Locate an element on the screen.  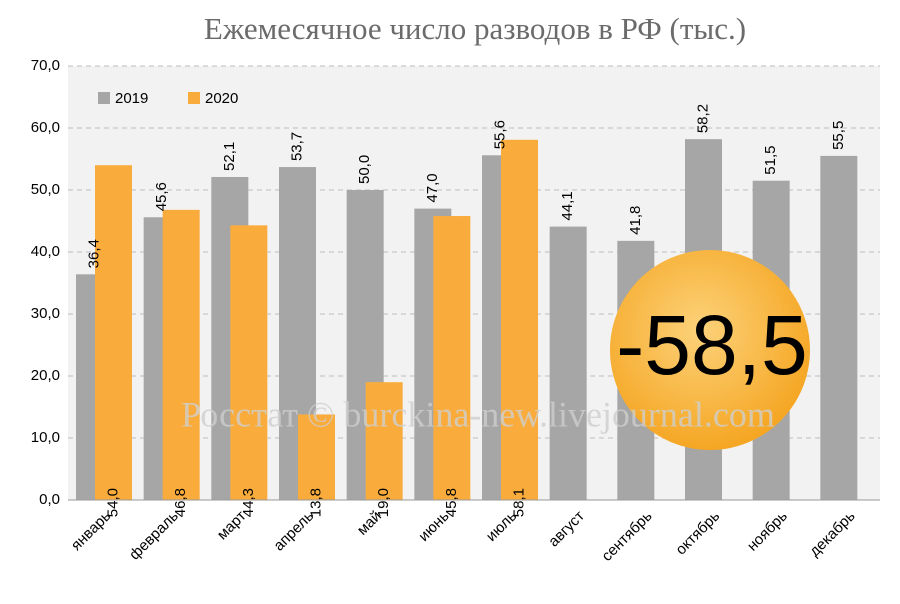
x-tick-label: август is located at coordinates (566, 529).